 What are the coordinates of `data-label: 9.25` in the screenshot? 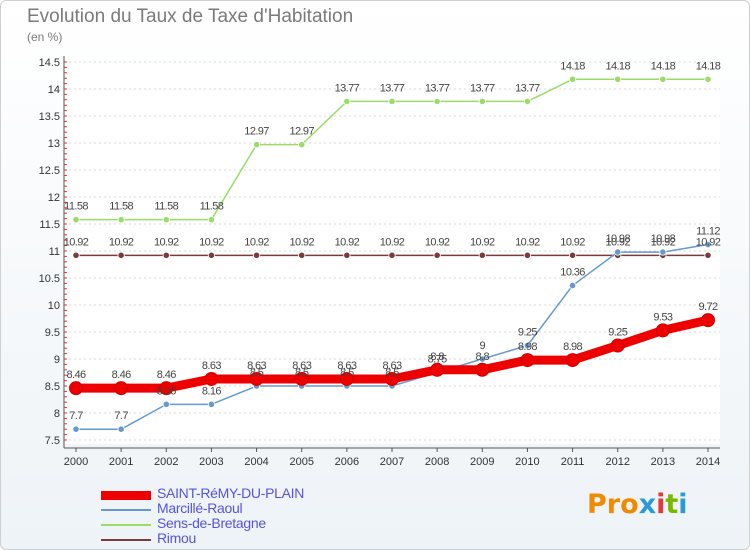 It's located at (617, 333).